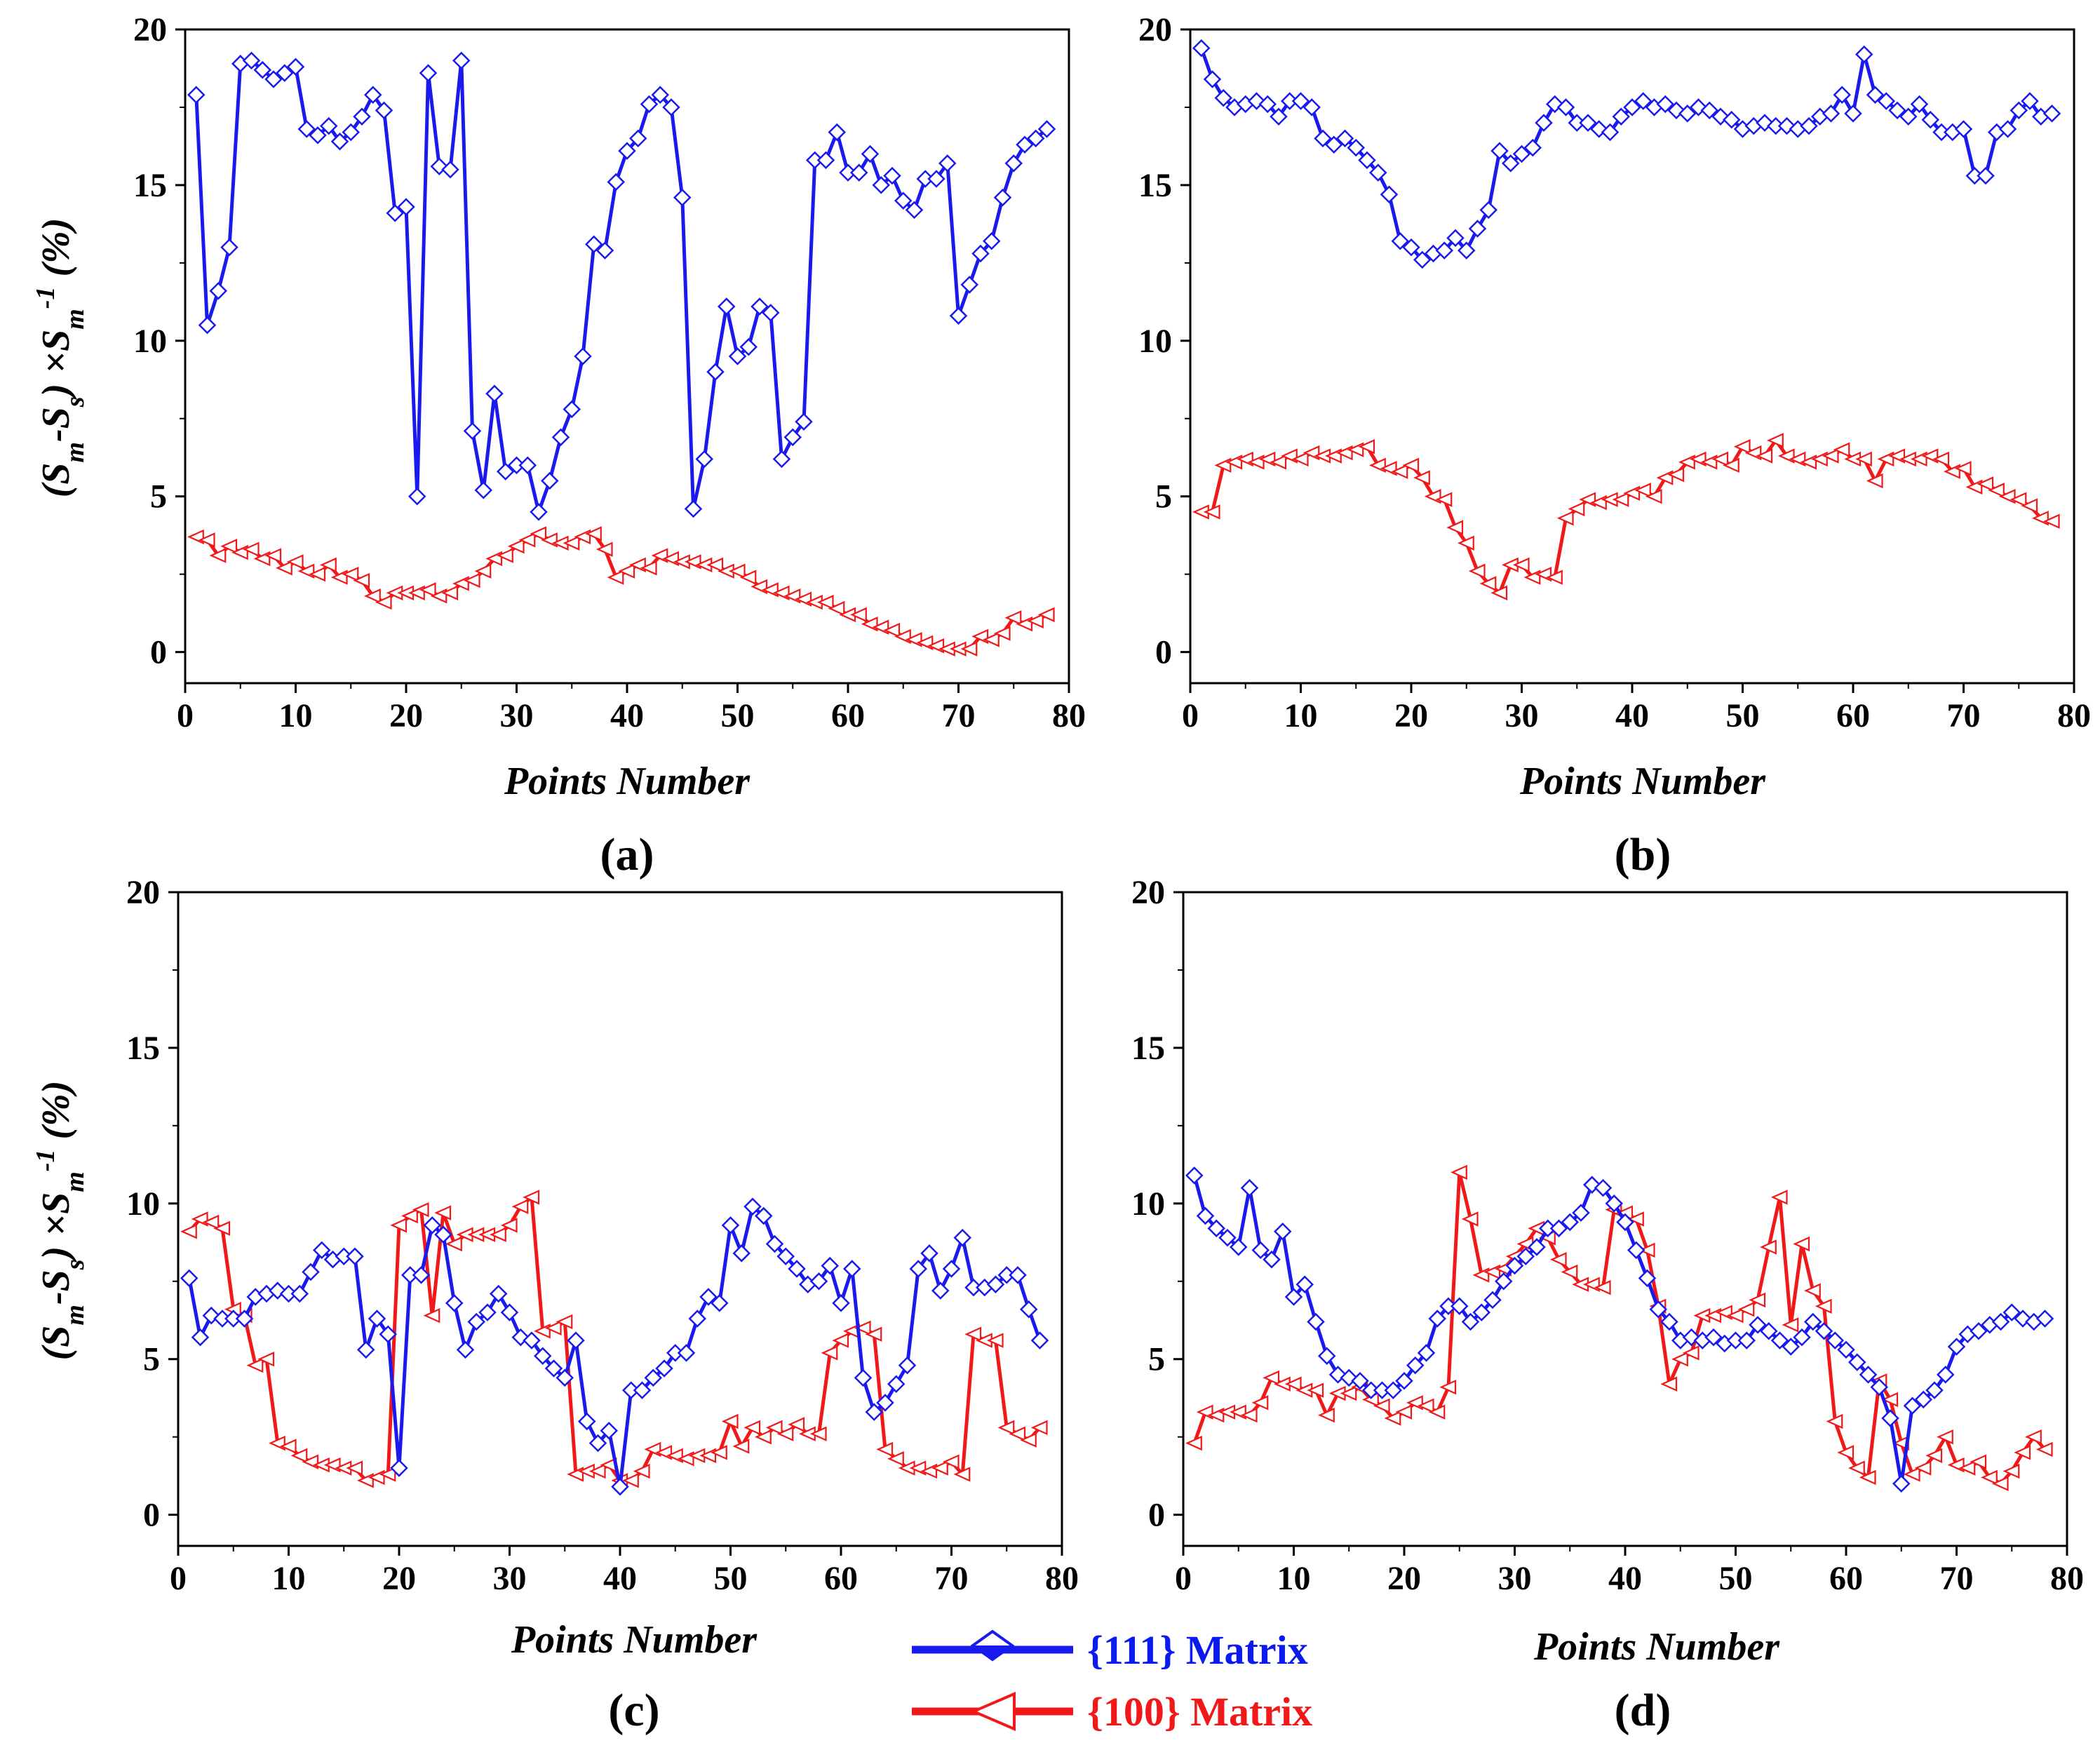  I want to click on legend-diamond-marker-fill, so click(992, 1653).